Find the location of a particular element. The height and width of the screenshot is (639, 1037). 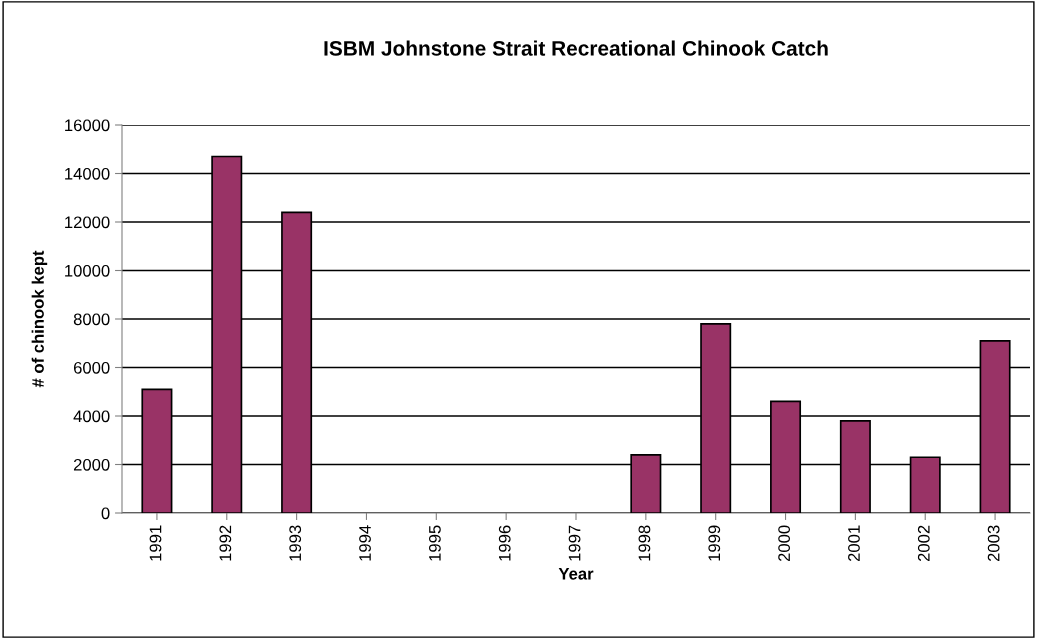

x-tick-label: 2002 is located at coordinates (923, 543).